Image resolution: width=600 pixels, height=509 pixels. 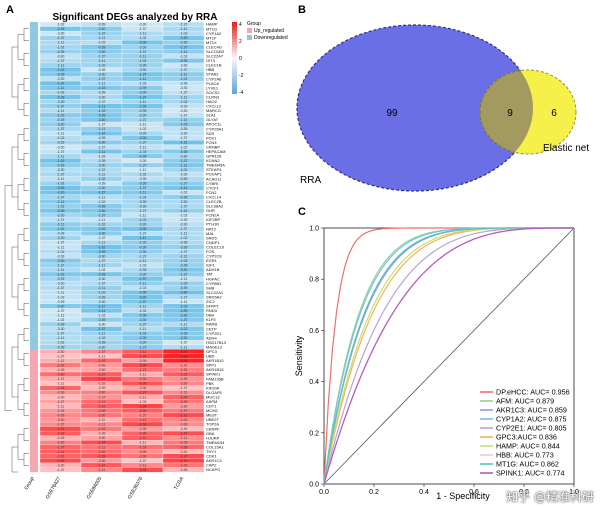 What do you see at coordinates (16, 250) in the screenshot?
I see `row-dendrogram` at bounding box center [16, 250].